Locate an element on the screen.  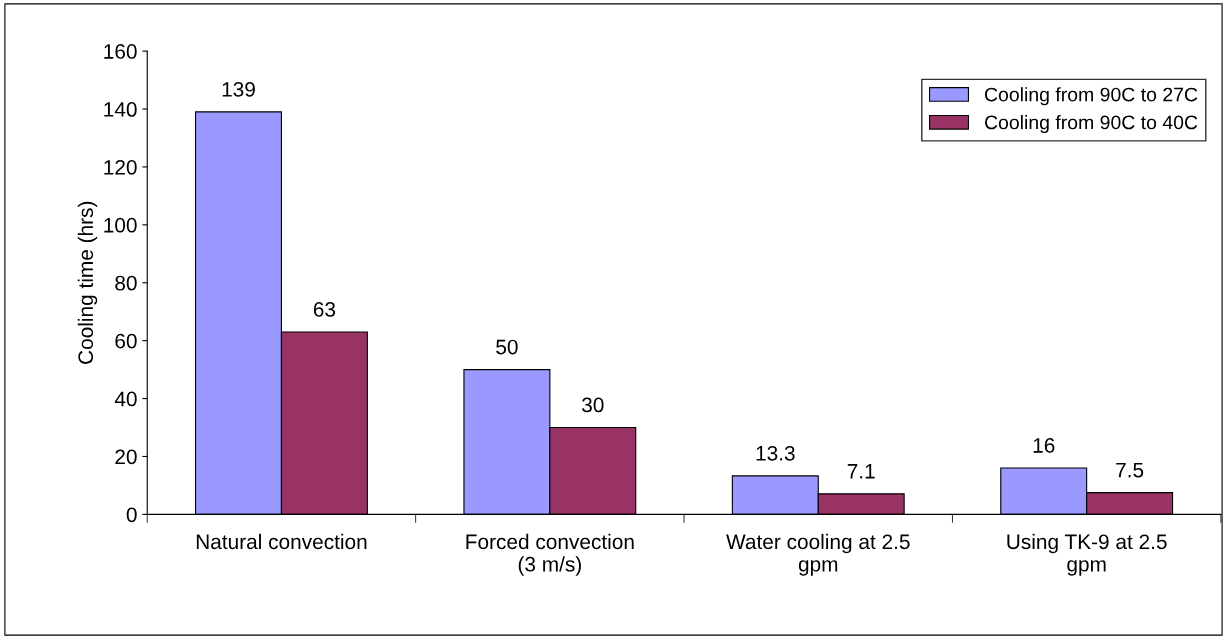
y-tick-label: 20 is located at coordinates (126, 457).